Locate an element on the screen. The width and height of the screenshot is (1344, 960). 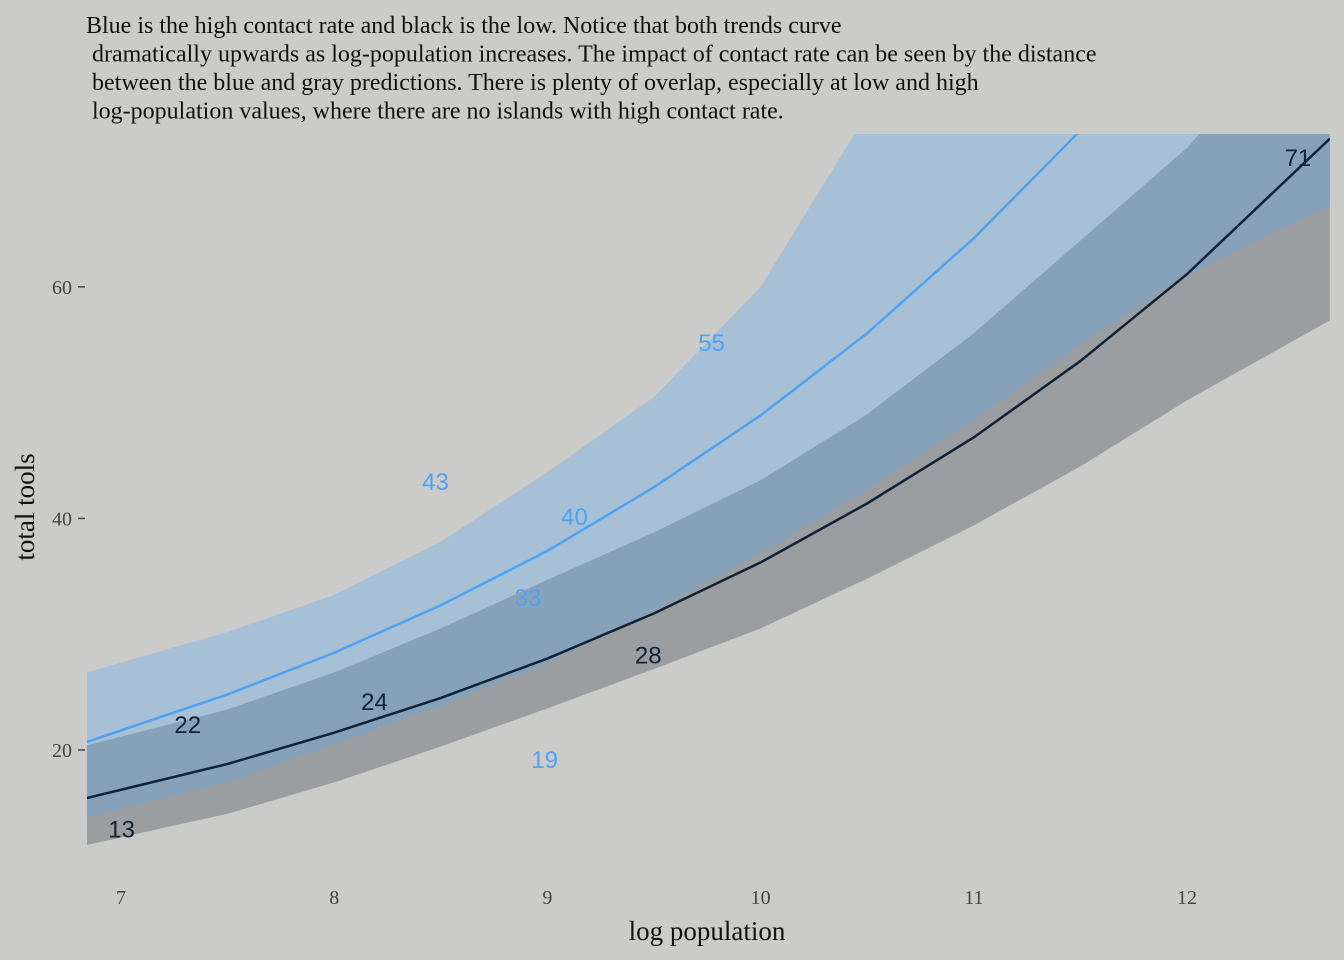
point-label: 22 is located at coordinates (187, 725).